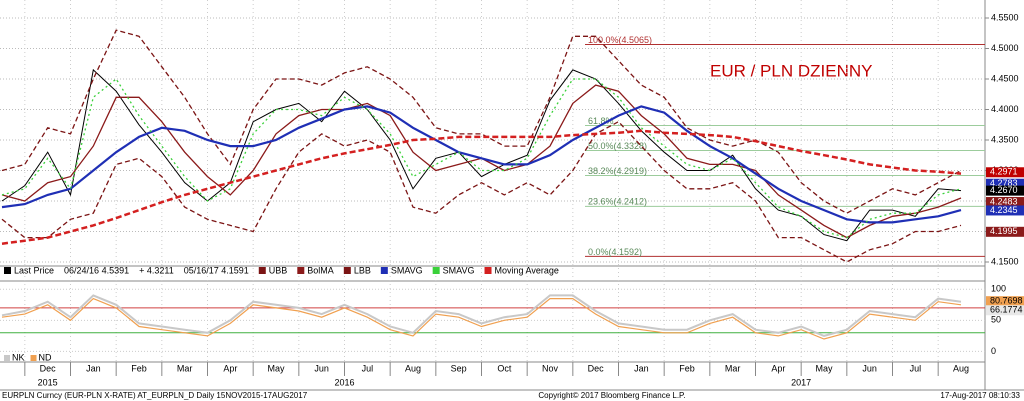 This screenshot has height=401, width=1024. What do you see at coordinates (320, 270) in the screenshot?
I see `legend-label: BolMA` at bounding box center [320, 270].